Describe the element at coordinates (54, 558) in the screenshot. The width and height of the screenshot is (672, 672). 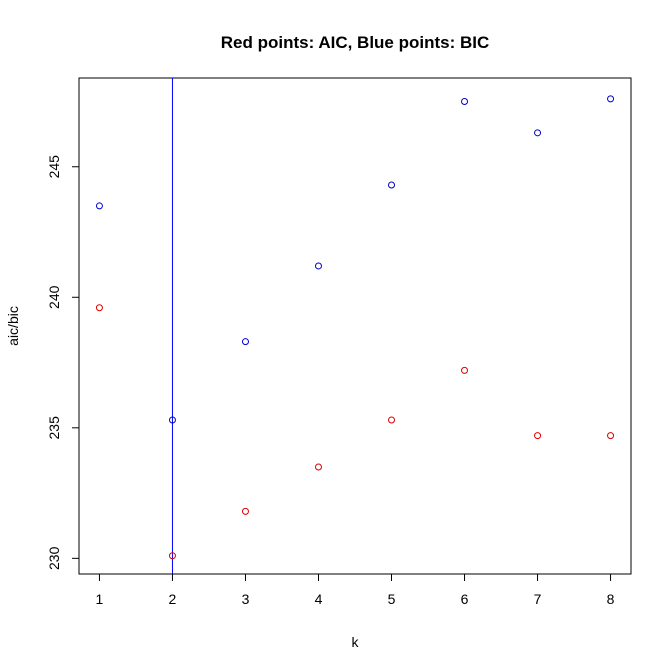
I see `y-tick-label: 230` at that location.